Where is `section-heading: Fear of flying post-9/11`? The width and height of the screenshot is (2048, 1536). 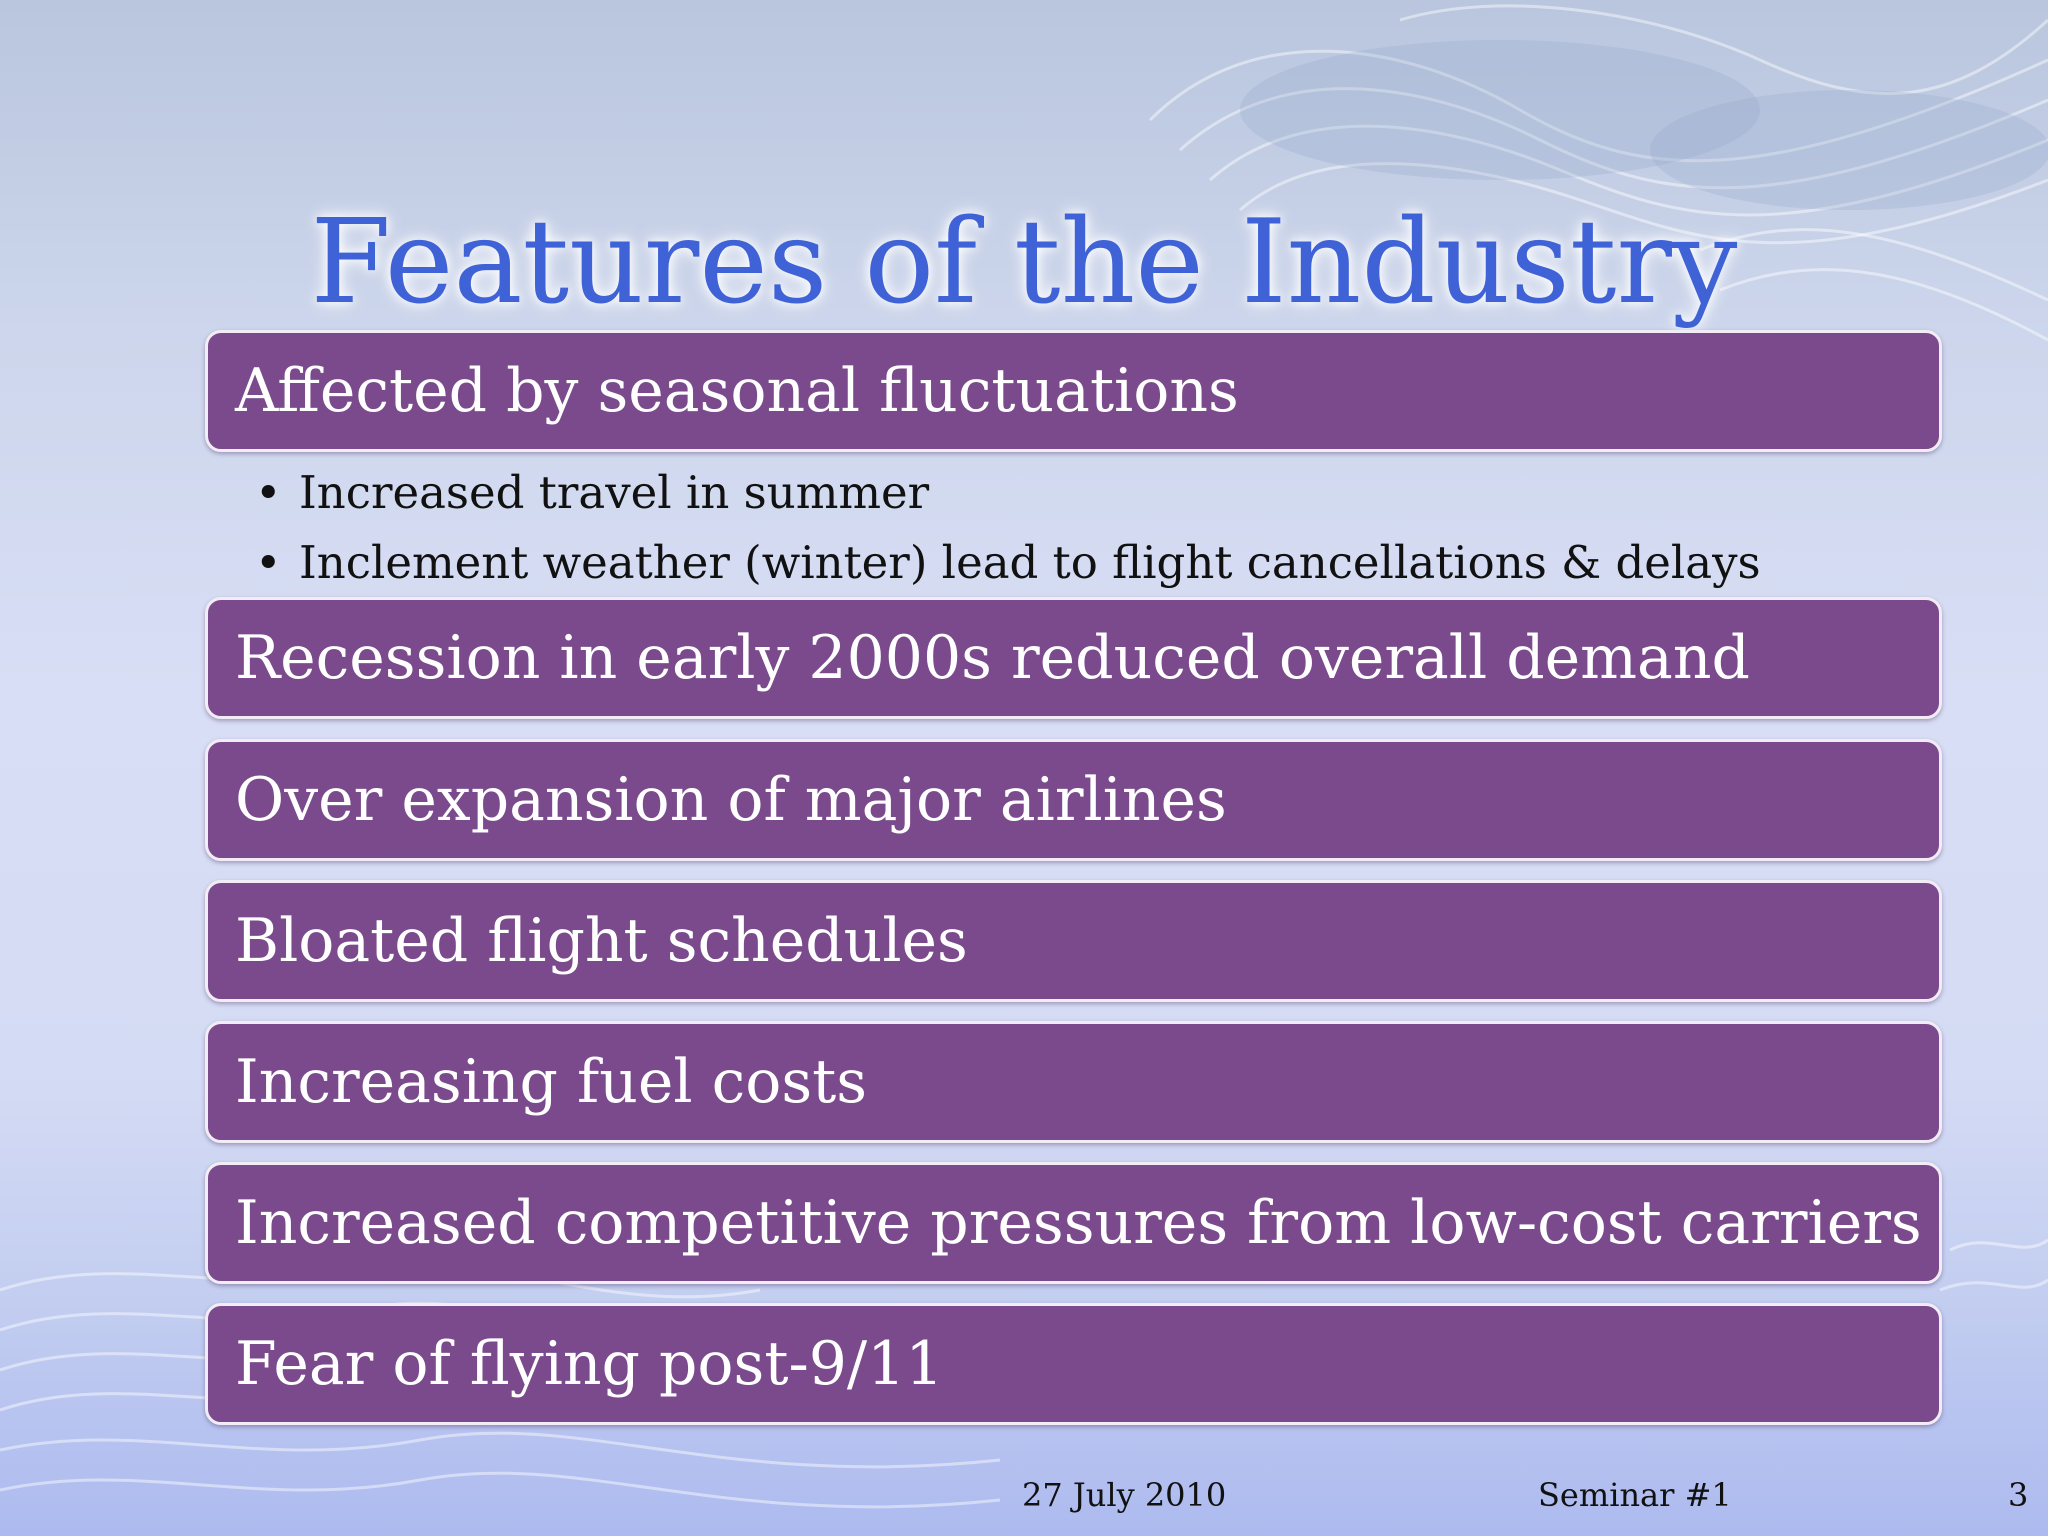
section-heading: Fear of flying post-9/11 is located at coordinates (589, 1364).